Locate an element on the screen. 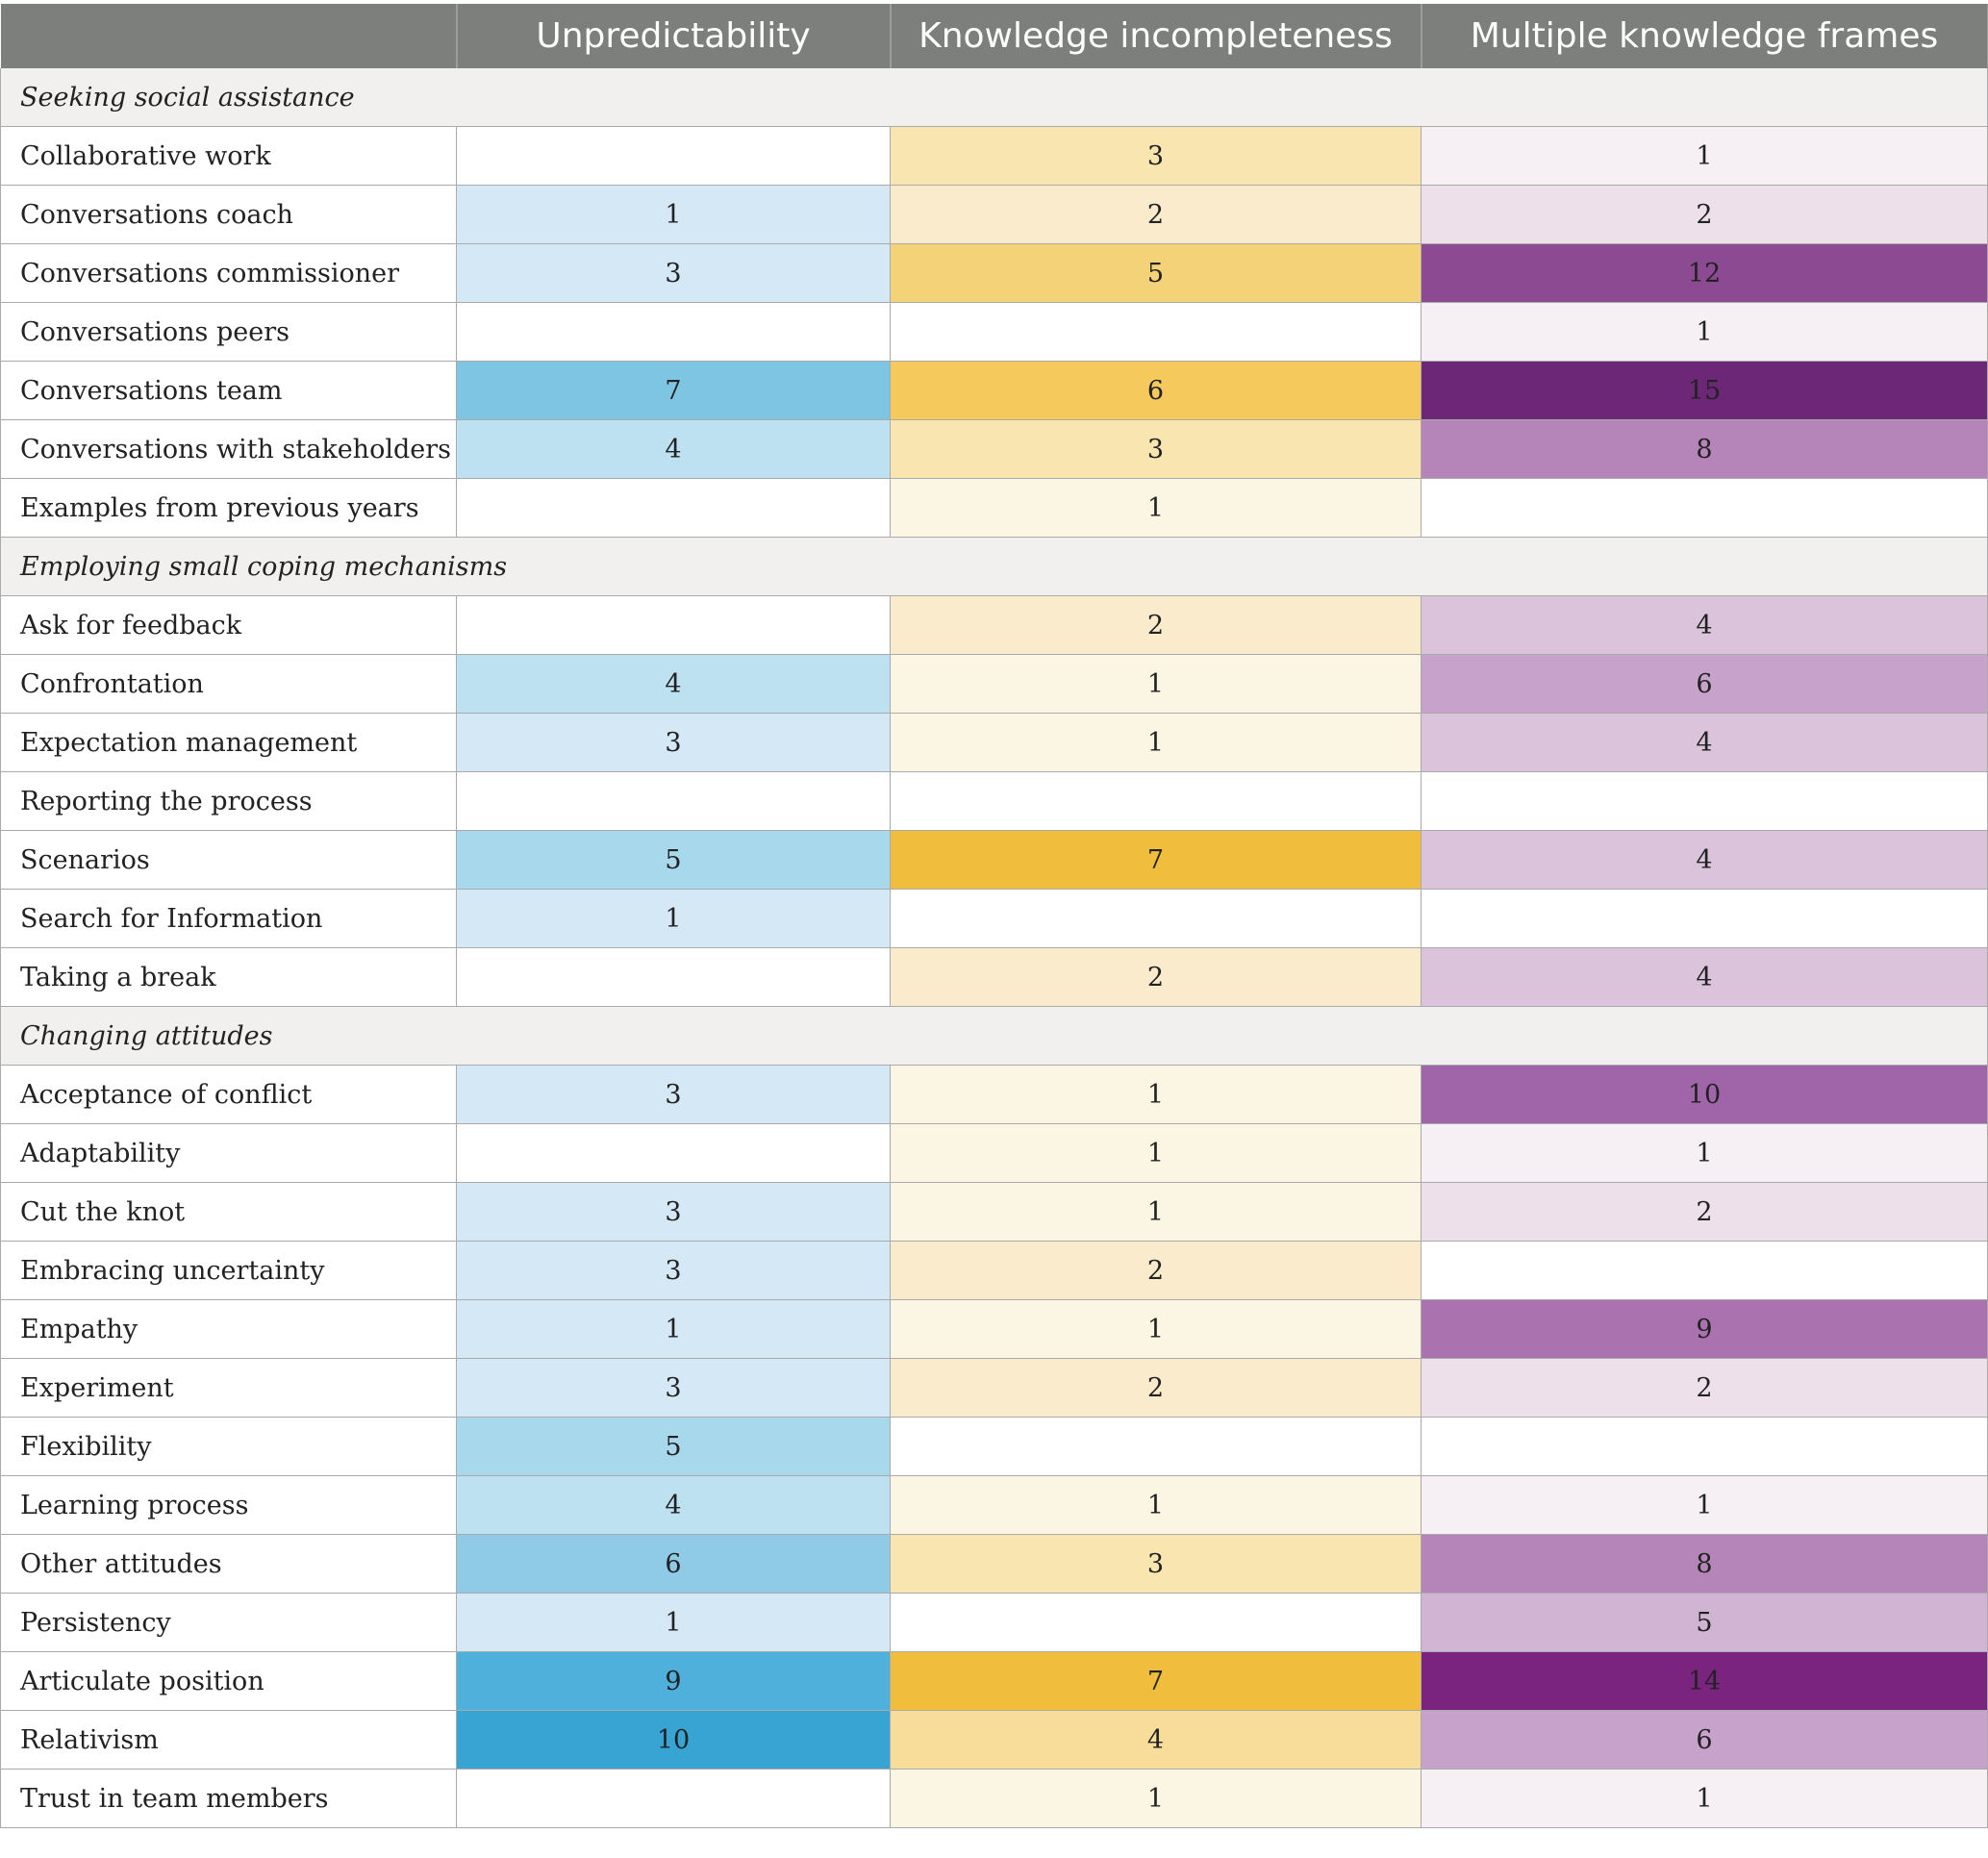 The width and height of the screenshot is (1988, 1858). table-row: Relativism 10 4 6 is located at coordinates (994, 1740).